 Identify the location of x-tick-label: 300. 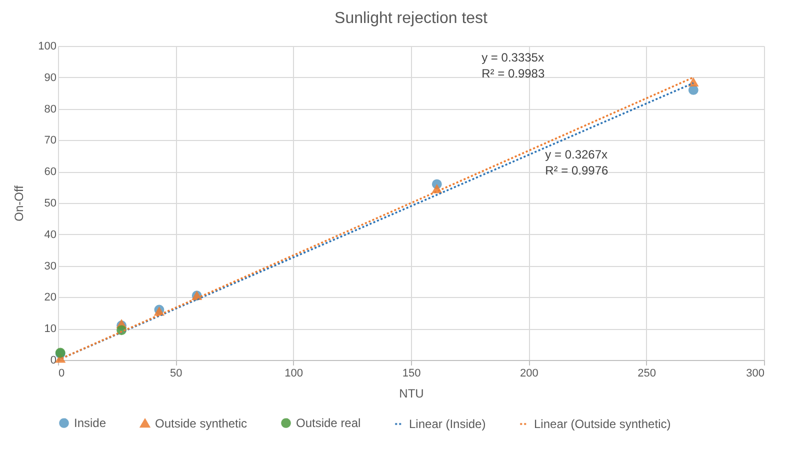
(755, 374).